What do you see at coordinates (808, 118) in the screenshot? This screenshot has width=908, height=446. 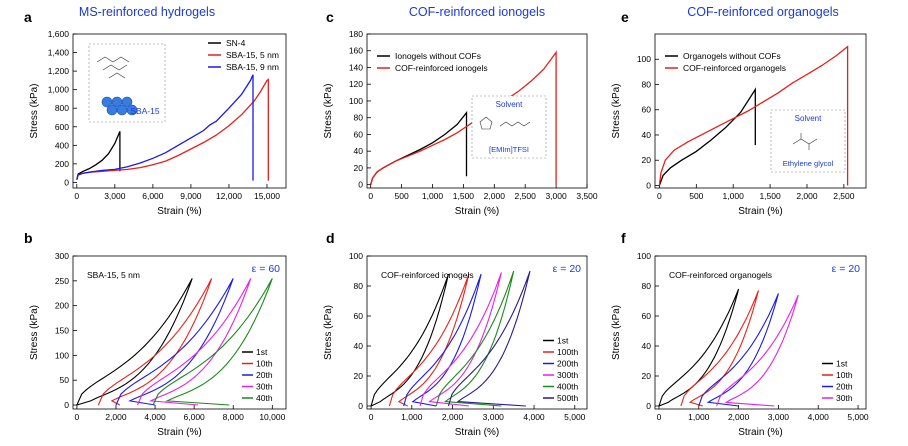 I see `inset-title: Solvent` at bounding box center [808, 118].